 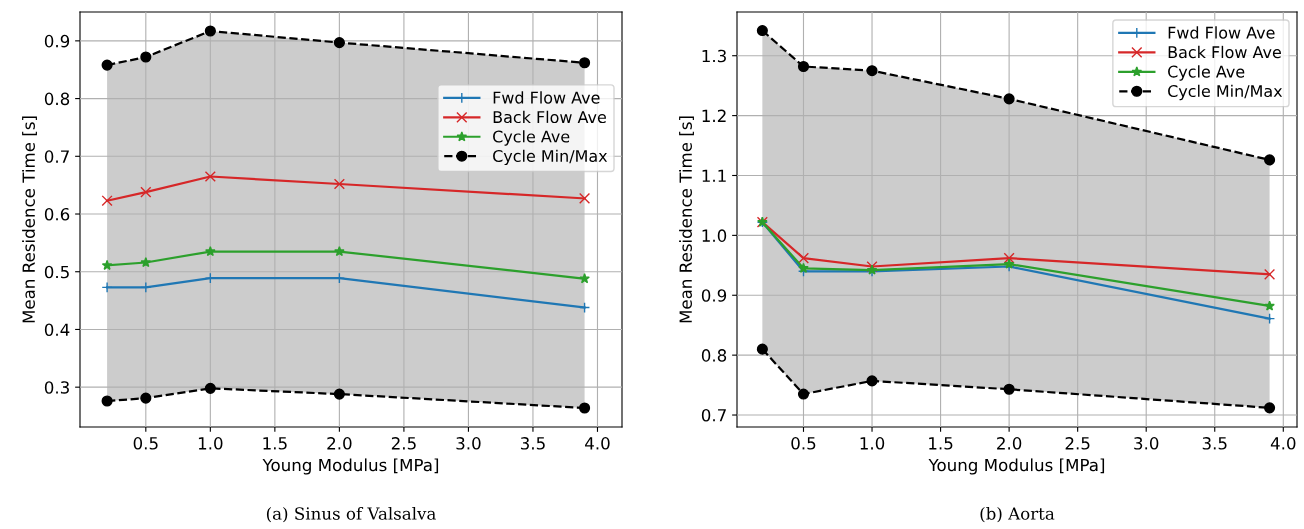 I want to click on y-tick-label: 1.2, so click(x=714, y=115).